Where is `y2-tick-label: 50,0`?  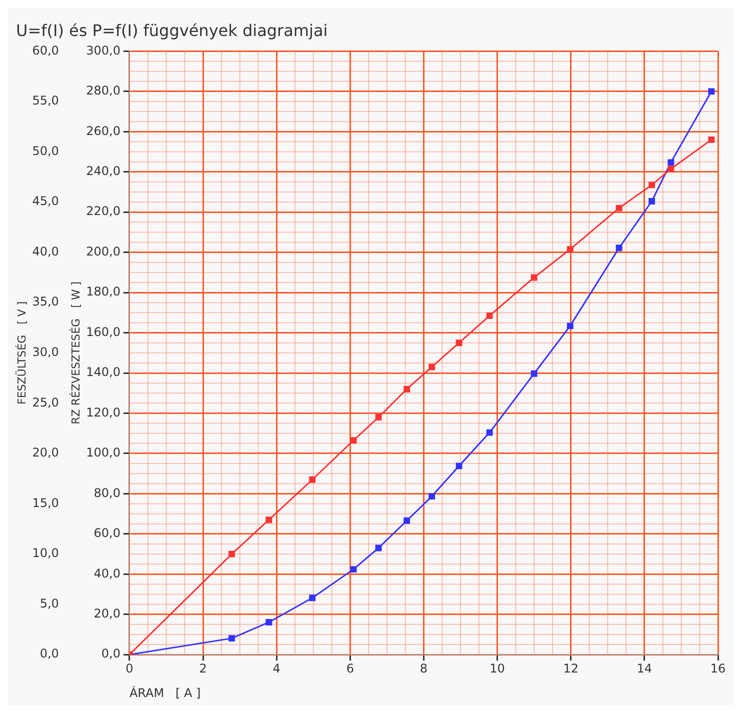
y2-tick-label: 50,0 is located at coordinates (45, 151).